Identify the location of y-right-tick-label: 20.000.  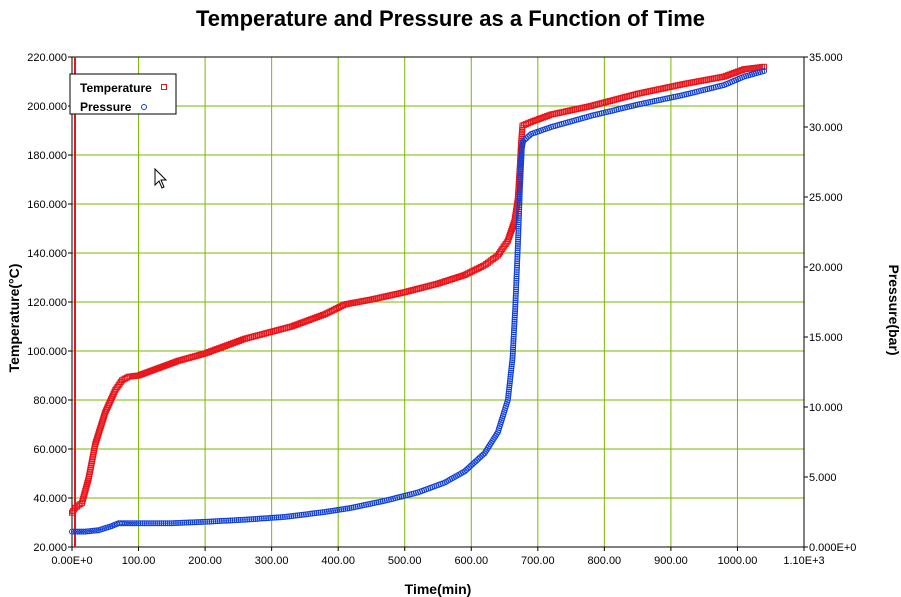
(826, 268).